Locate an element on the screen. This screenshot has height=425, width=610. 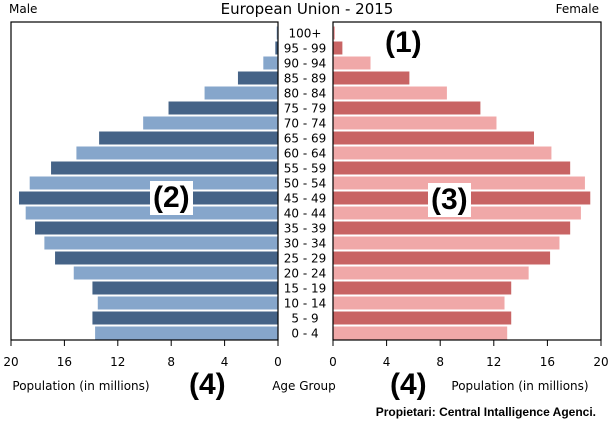
age-group-label: 70 - 74 is located at coordinates (305, 124).